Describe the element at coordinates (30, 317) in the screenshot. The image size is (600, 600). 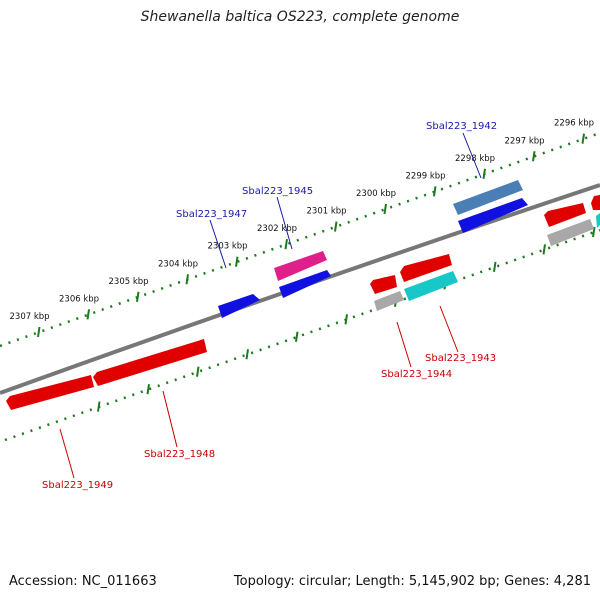
I see `kbp-tick-label-2307: 2307 kbp` at that location.